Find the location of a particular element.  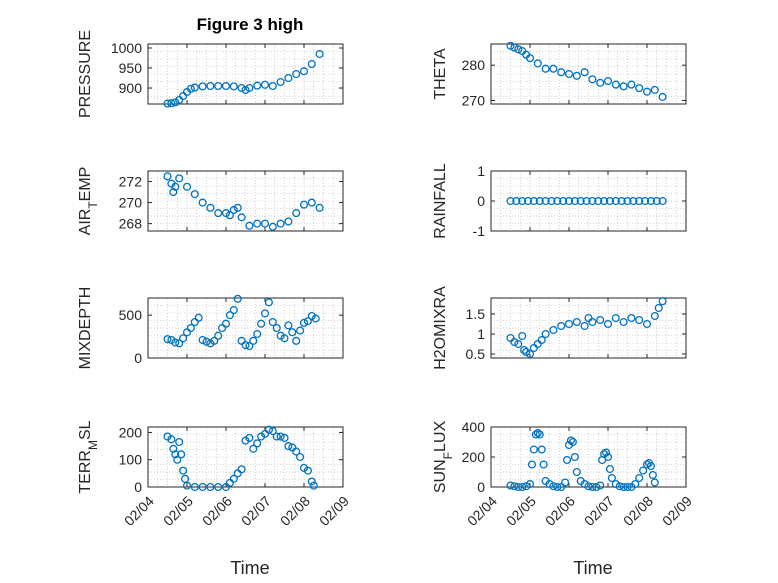

y-axis-label-part: LUX is located at coordinates (440, 436).